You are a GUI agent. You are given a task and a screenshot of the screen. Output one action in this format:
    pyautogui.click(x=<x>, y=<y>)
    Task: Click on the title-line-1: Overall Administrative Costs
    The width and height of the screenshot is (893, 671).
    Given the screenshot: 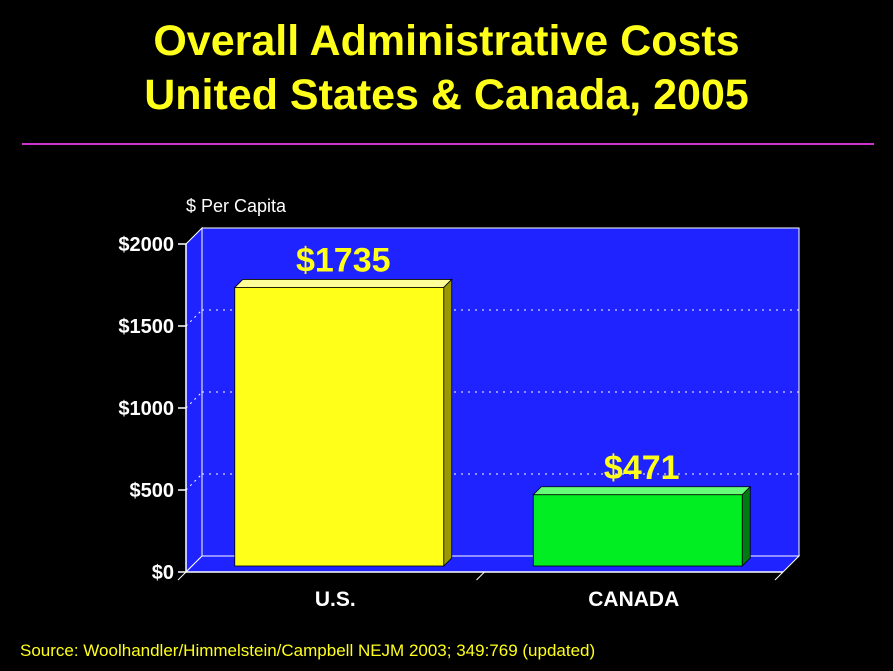 What is the action you would take?
    pyautogui.click(x=446, y=41)
    